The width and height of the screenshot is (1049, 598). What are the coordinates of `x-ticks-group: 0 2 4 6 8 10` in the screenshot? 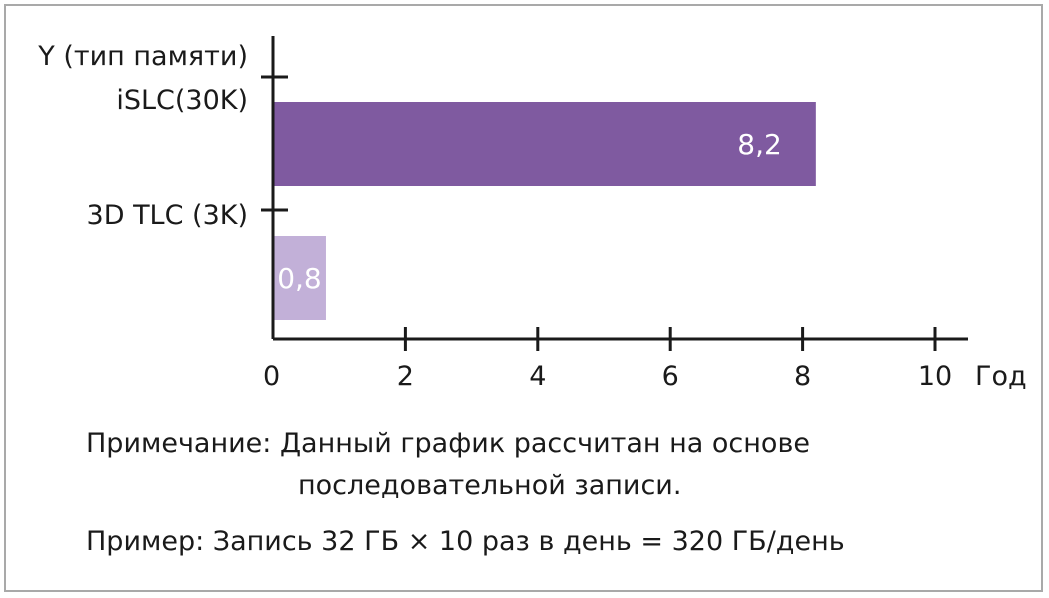 It's located at (607, 359).